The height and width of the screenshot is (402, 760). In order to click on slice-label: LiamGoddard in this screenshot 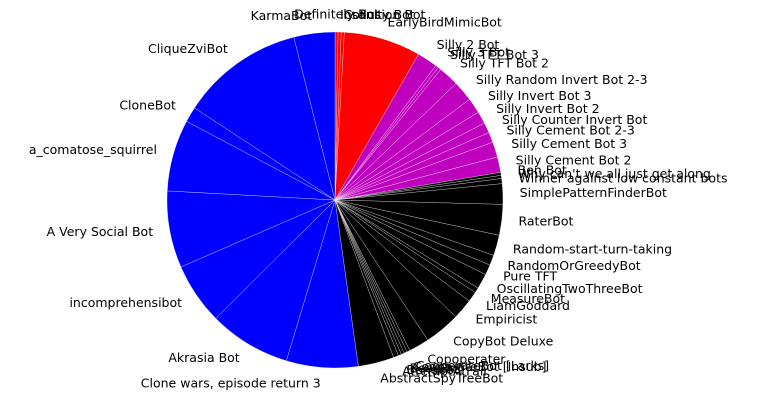, I will do `click(528, 305)`.